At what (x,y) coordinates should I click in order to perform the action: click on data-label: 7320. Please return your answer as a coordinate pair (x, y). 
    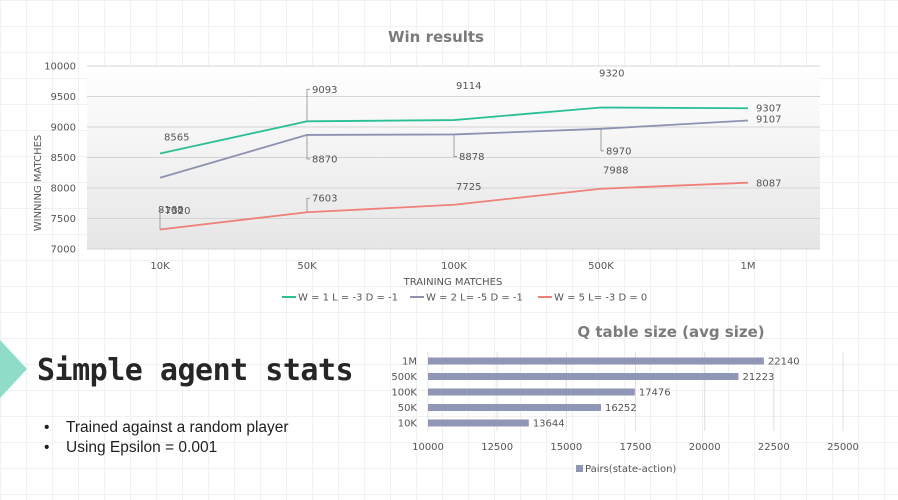
    Looking at the image, I should click on (177, 211).